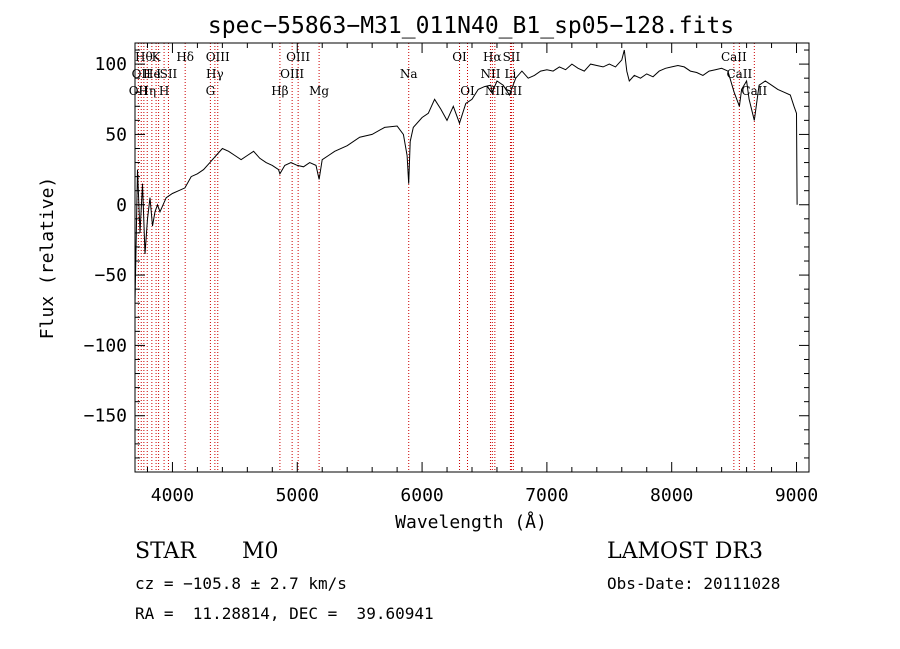 The width and height of the screenshot is (900, 649). Describe the element at coordinates (694, 583) in the screenshot. I see `observation-date: Obs-Date: 20111028` at that location.